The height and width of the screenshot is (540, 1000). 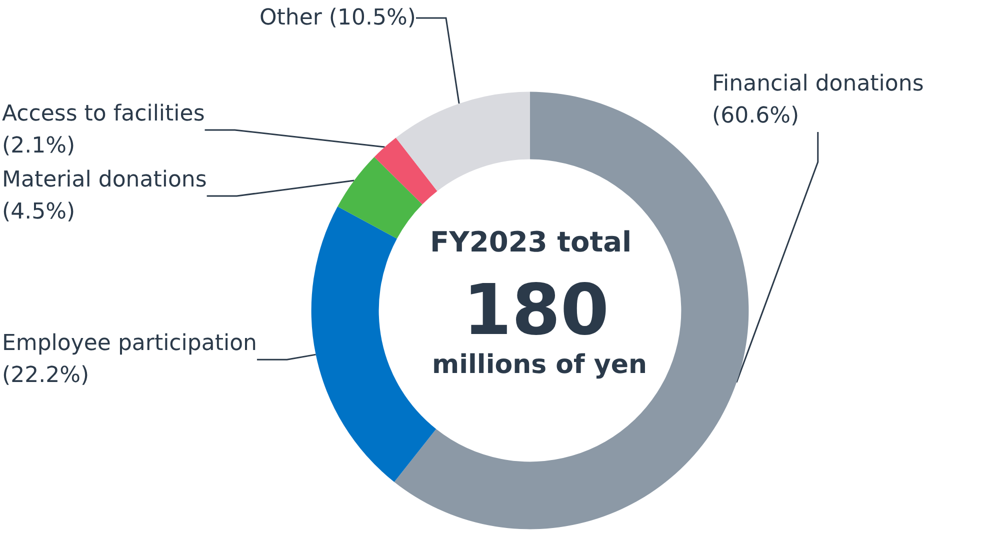 I want to click on slice-label: Access to facilities, so click(x=103, y=113).